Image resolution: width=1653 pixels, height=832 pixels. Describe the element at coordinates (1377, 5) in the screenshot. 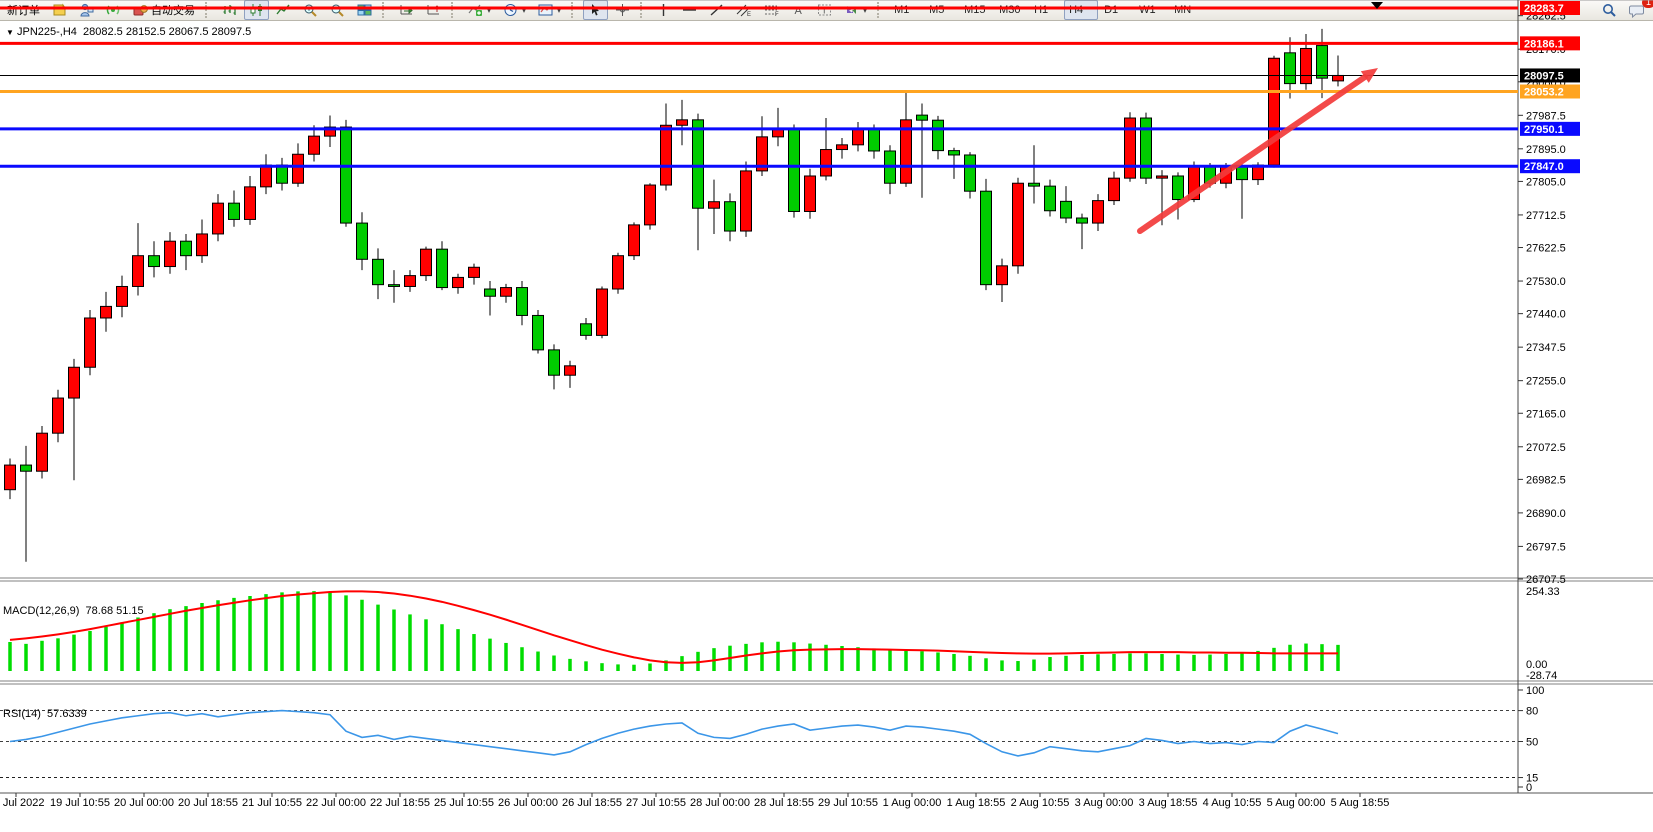

I see `chart-shift-marker` at that location.